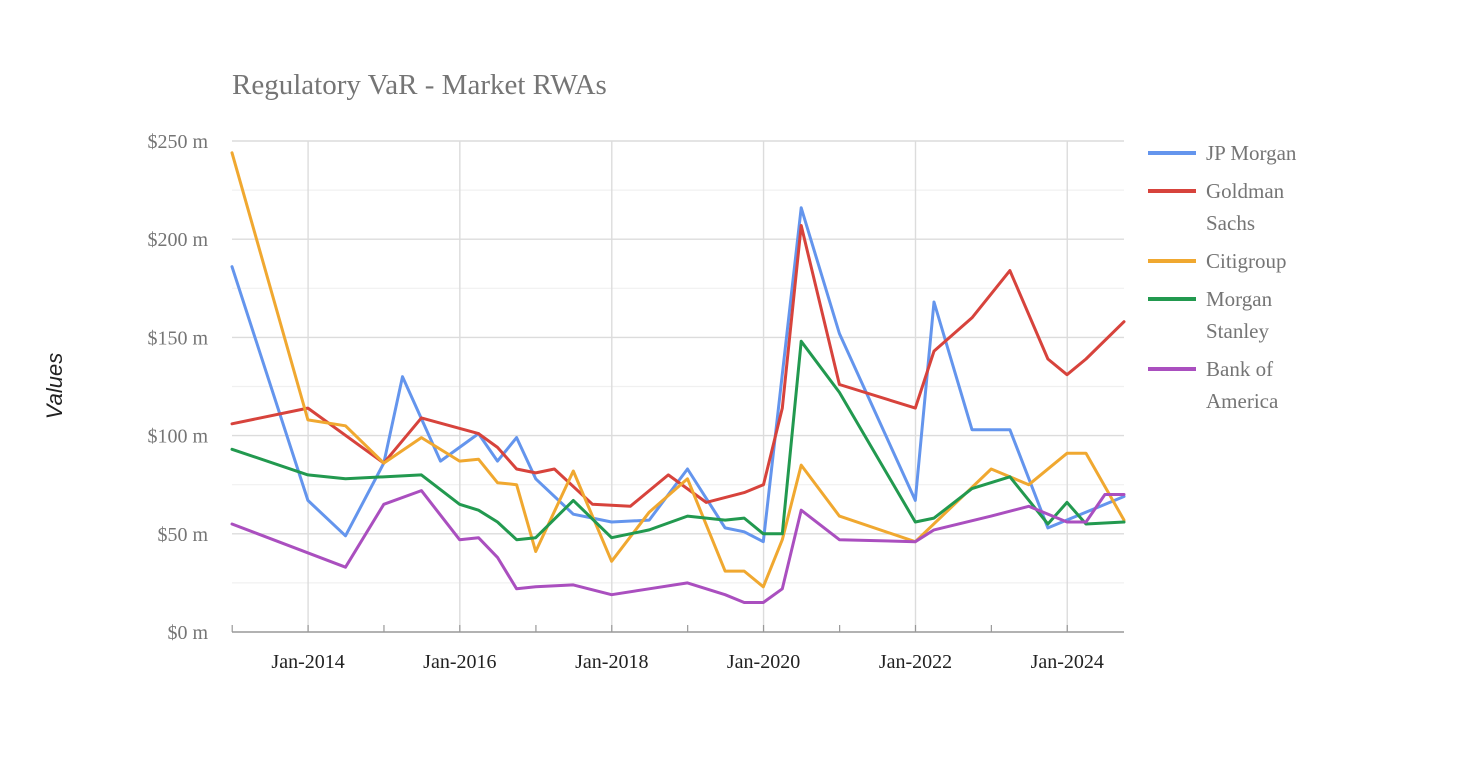 The height and width of the screenshot is (768, 1472). I want to click on legend-item-bank-of-america: Bank of America, so click(1213, 385).